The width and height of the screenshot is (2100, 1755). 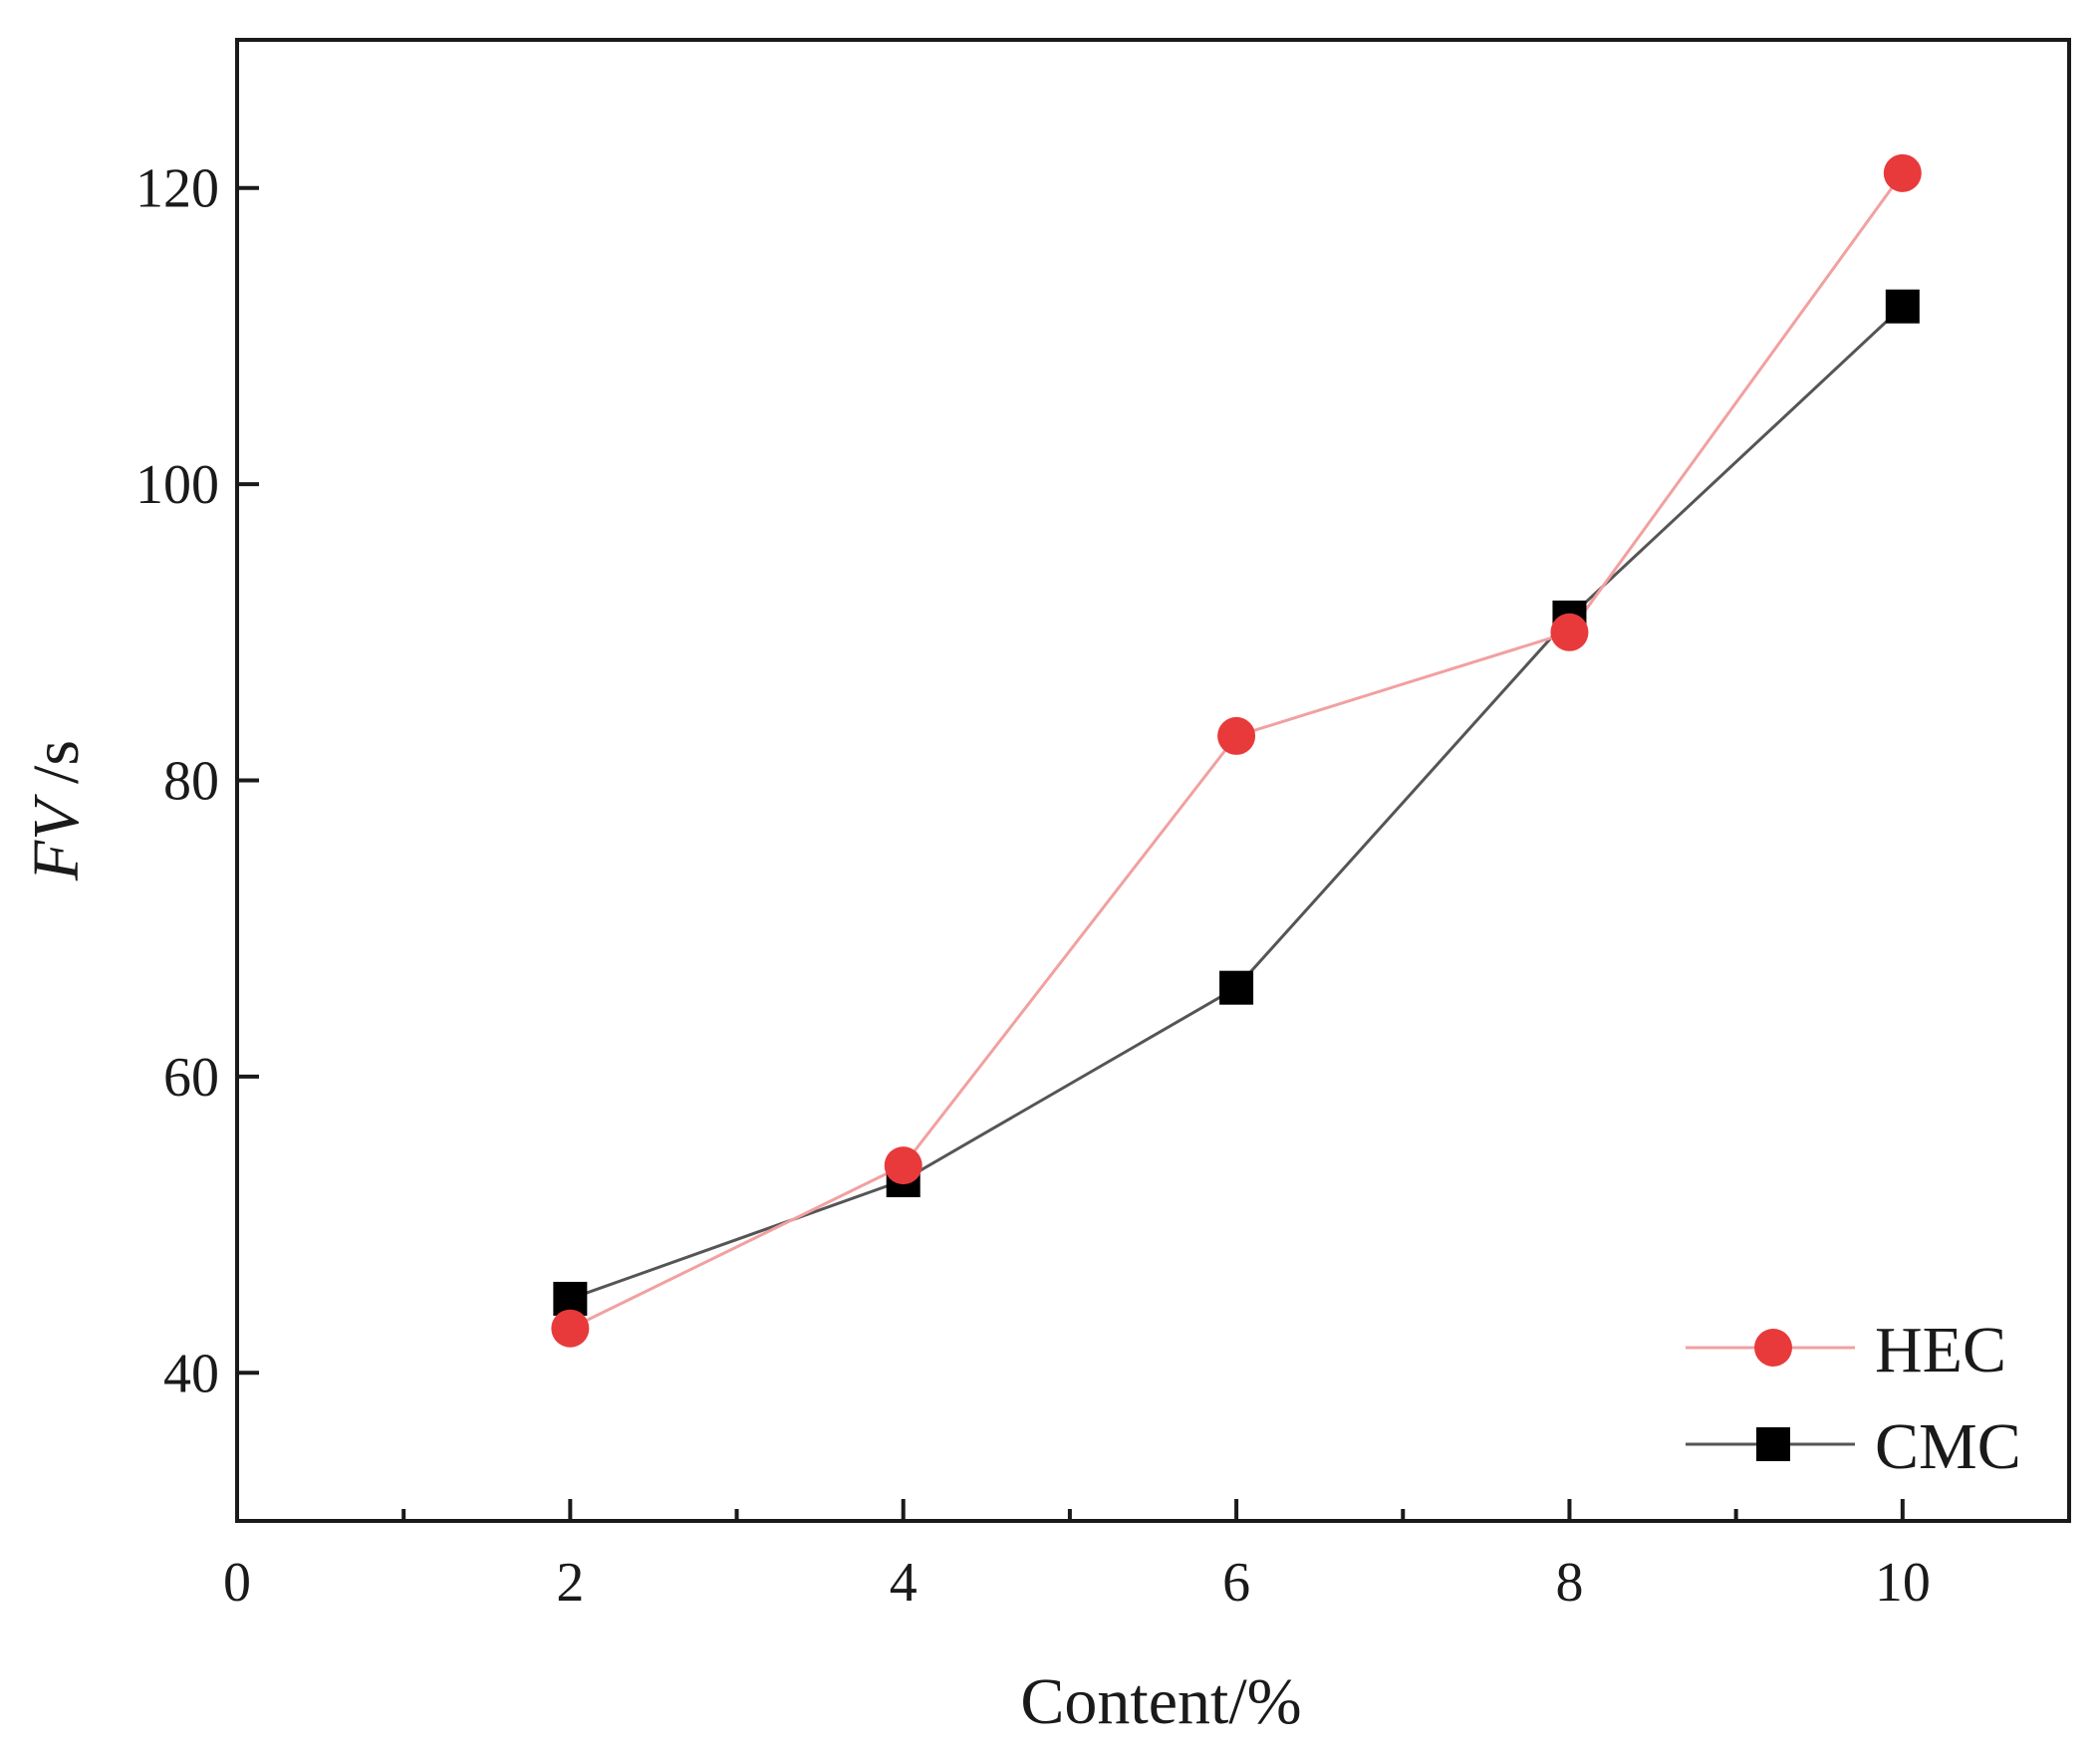 What do you see at coordinates (1948, 1446) in the screenshot?
I see `legend-label-cmc: CMC` at bounding box center [1948, 1446].